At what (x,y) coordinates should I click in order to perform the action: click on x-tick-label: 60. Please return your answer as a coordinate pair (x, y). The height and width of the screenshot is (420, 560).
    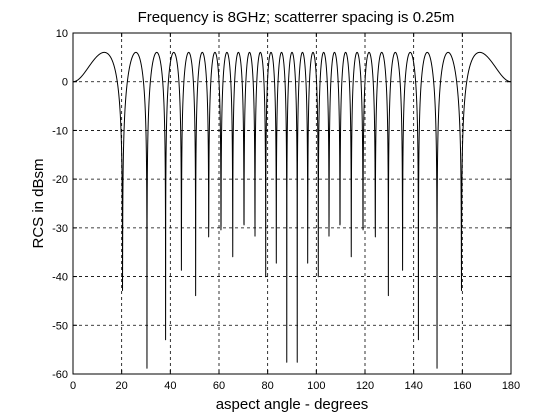
    Looking at the image, I should click on (219, 386).